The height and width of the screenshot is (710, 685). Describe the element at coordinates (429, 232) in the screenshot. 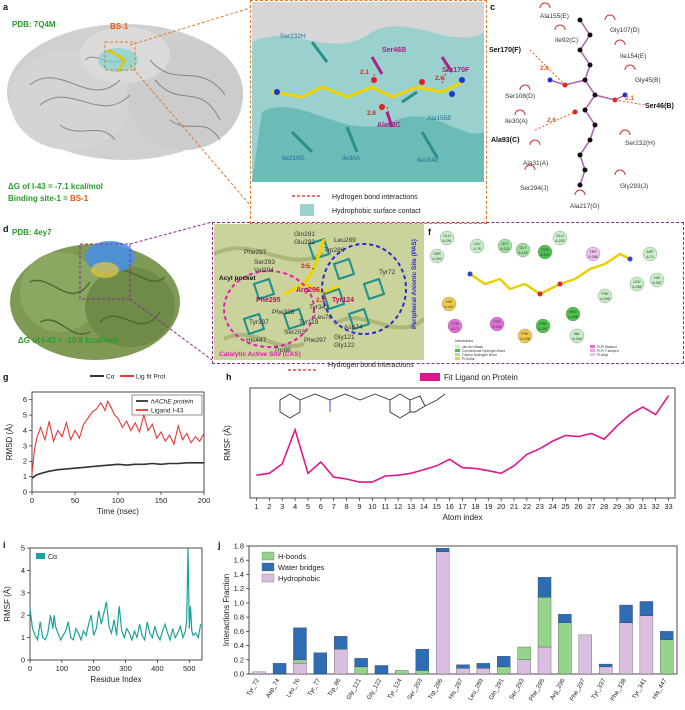

I see `panel-label-f: f` at that location.